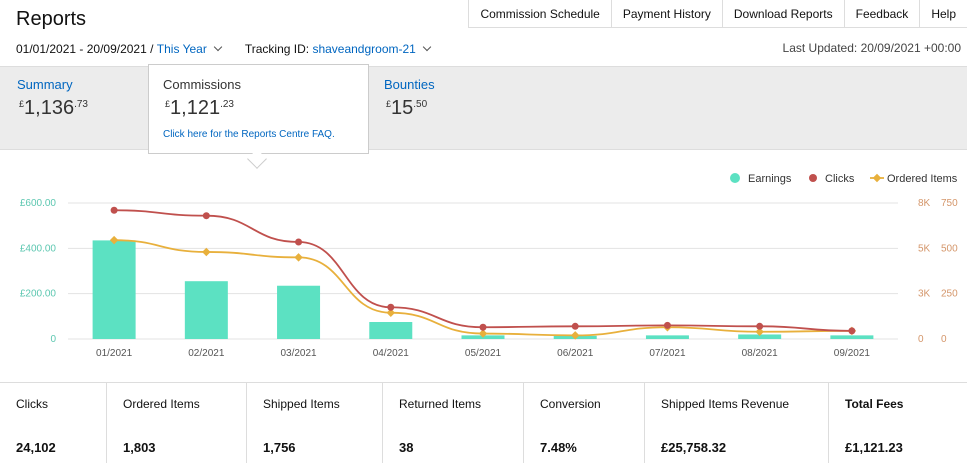  I want to click on tracking-id-chevron-down-icon, so click(427, 47).